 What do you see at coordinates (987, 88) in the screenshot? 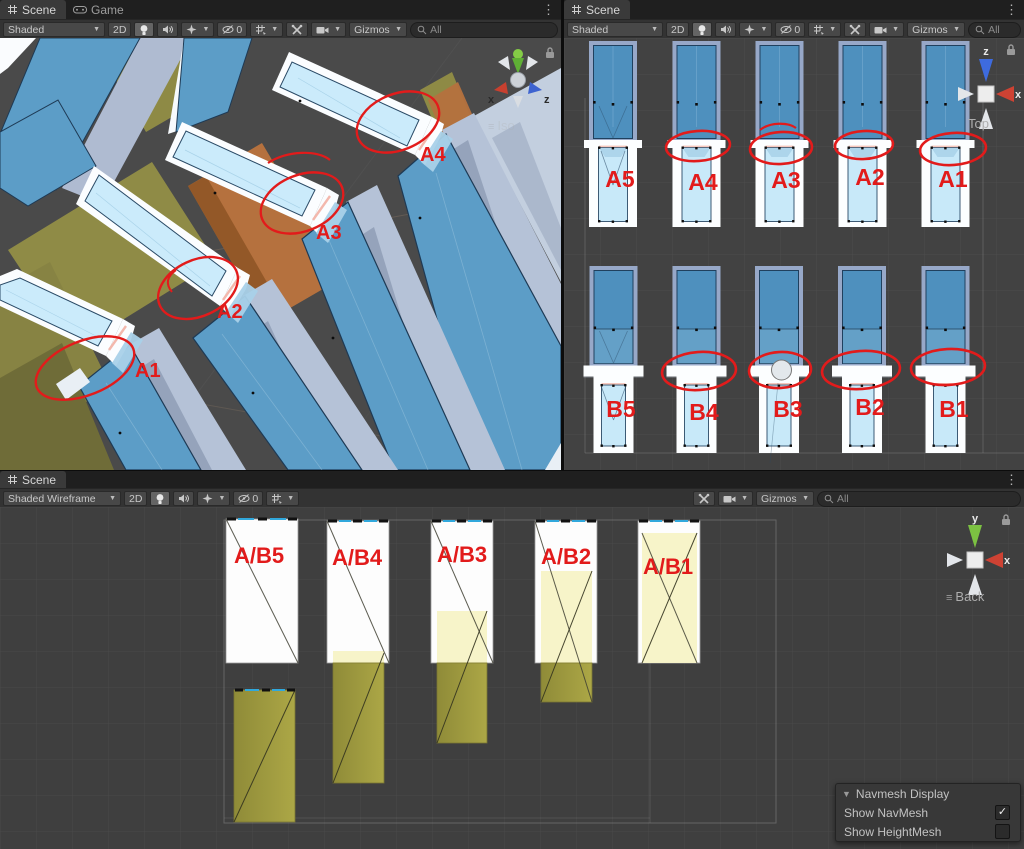
I see `orientation-gizmo-top: z x` at bounding box center [987, 88].